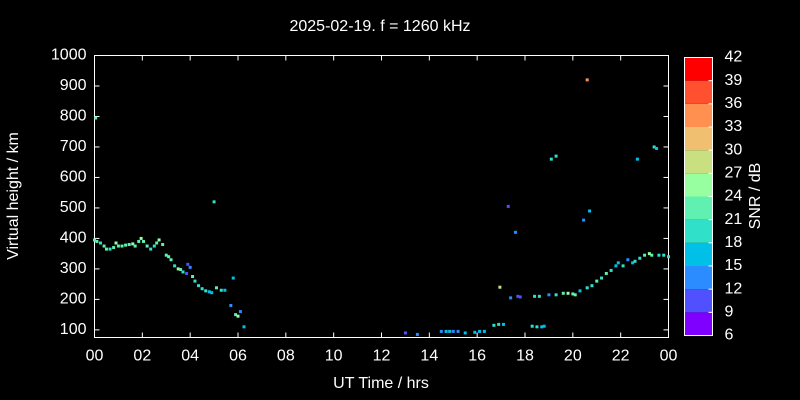 The height and width of the screenshot is (400, 800). I want to click on y-axis-label: Virtual height / km, so click(13, 196).